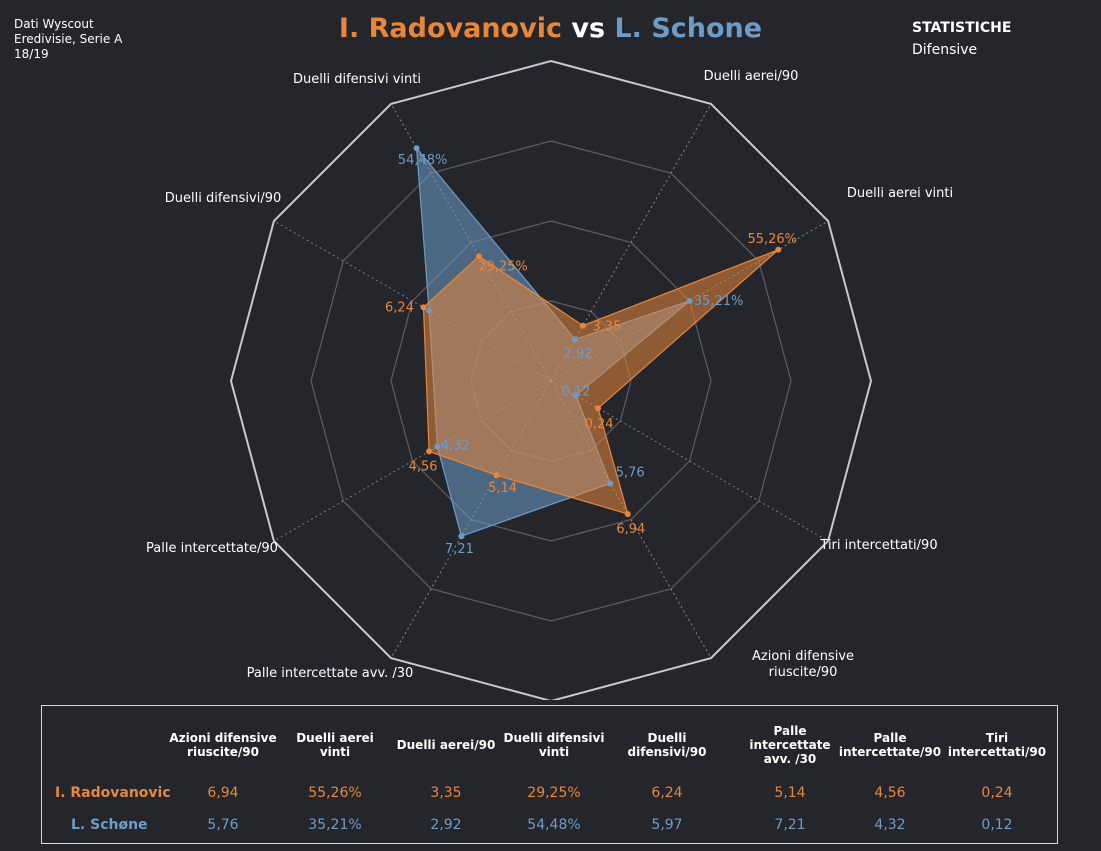 The width and height of the screenshot is (1101, 851). What do you see at coordinates (455, 446) in the screenshot?
I see `value-label-series-2: 4,32` at bounding box center [455, 446].